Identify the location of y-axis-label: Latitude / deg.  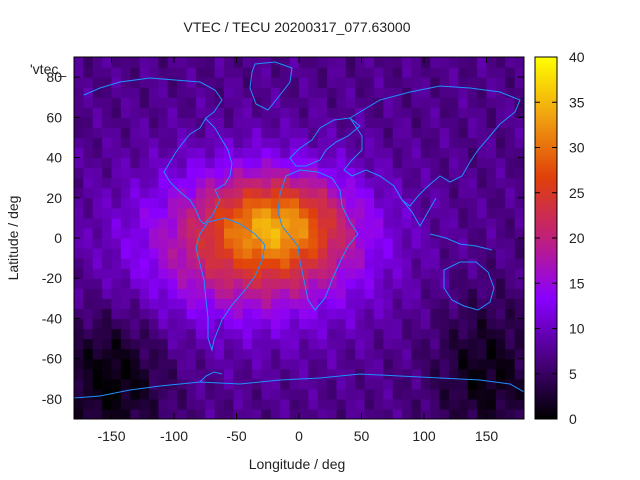
(13, 238).